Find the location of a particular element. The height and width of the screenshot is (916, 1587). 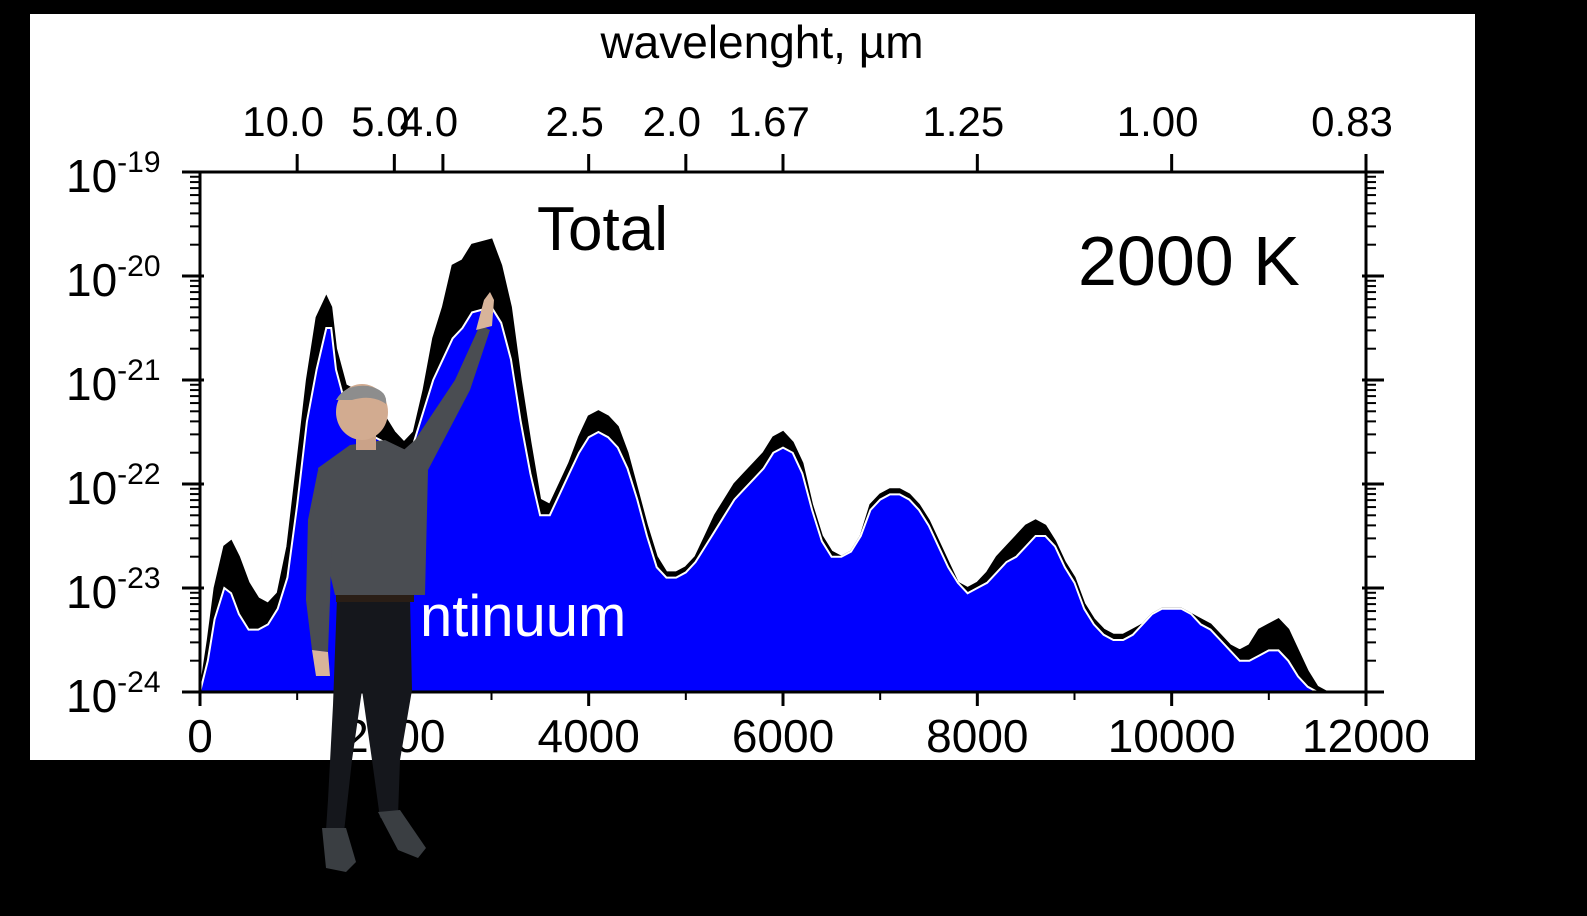

y-tick-label: 10-21 is located at coordinates (113, 382).